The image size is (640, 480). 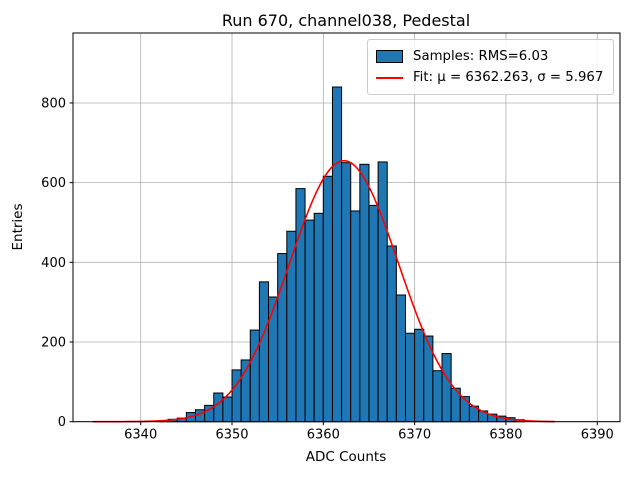 What do you see at coordinates (53, 103) in the screenshot?
I see `y-tick-label: 800` at bounding box center [53, 103].